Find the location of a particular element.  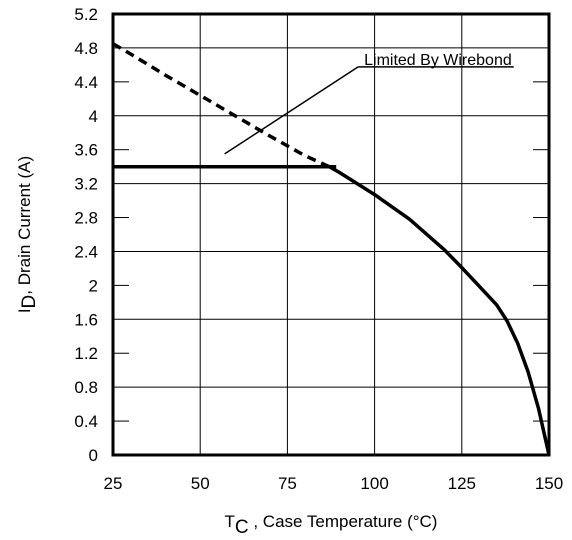

y-axis-title: ID, Drain Current (A) is located at coordinates (27, 234).